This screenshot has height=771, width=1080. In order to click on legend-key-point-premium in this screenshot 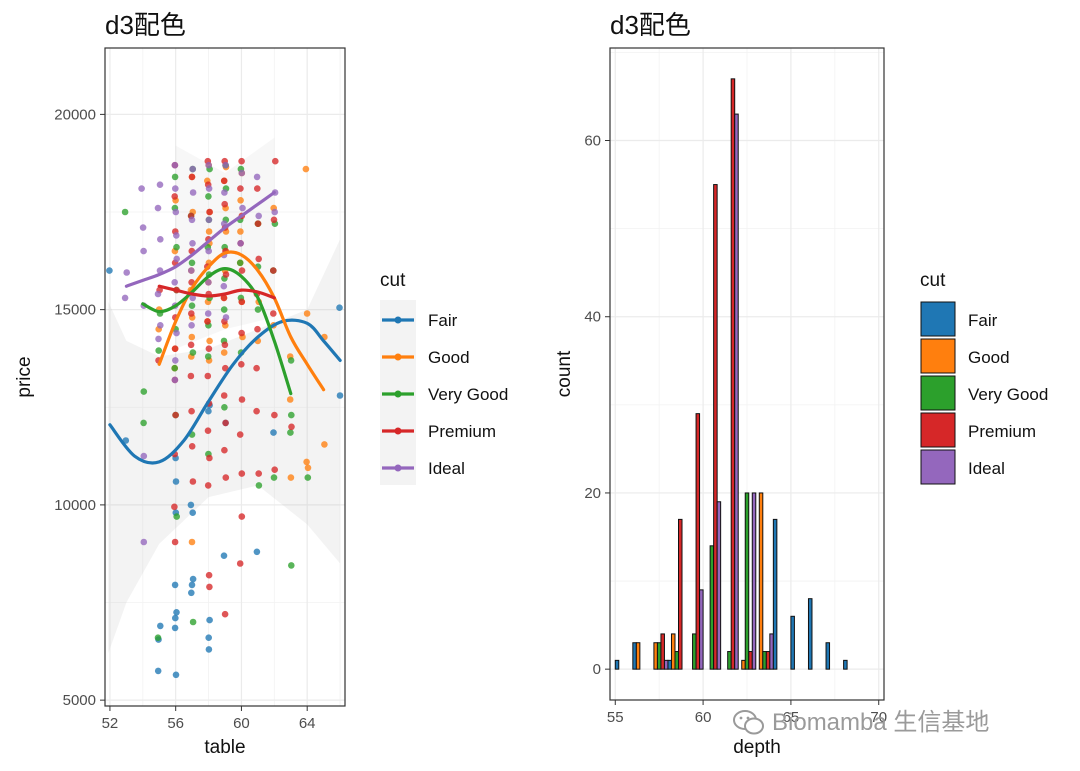, I will do `click(398, 431)`.